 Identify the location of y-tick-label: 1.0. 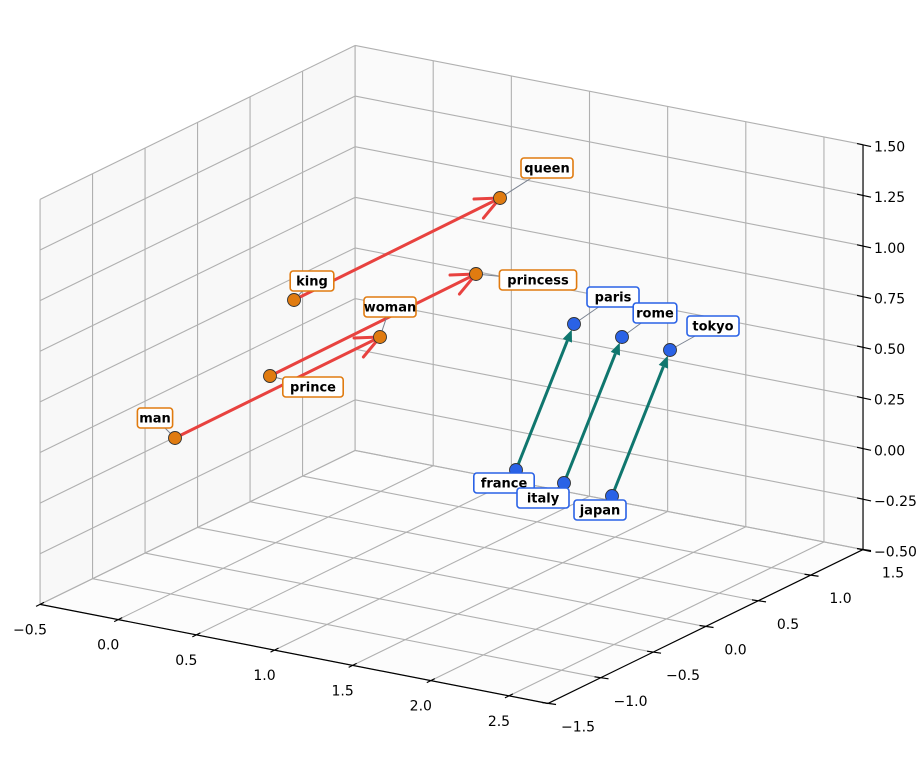
(840, 599).